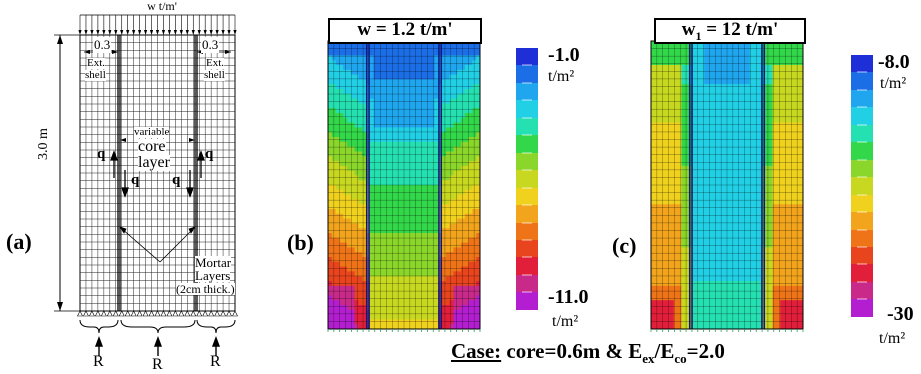 Image resolution: width=921 pixels, height=374 pixels. I want to click on colorbar-c, so click(862, 186).